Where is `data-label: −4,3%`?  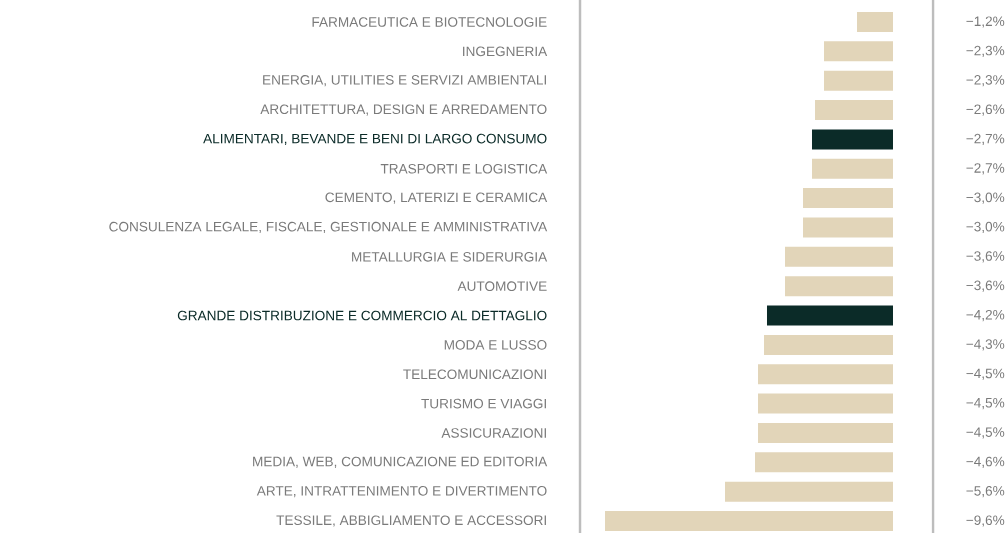
data-label: −4,3% is located at coordinates (985, 345).